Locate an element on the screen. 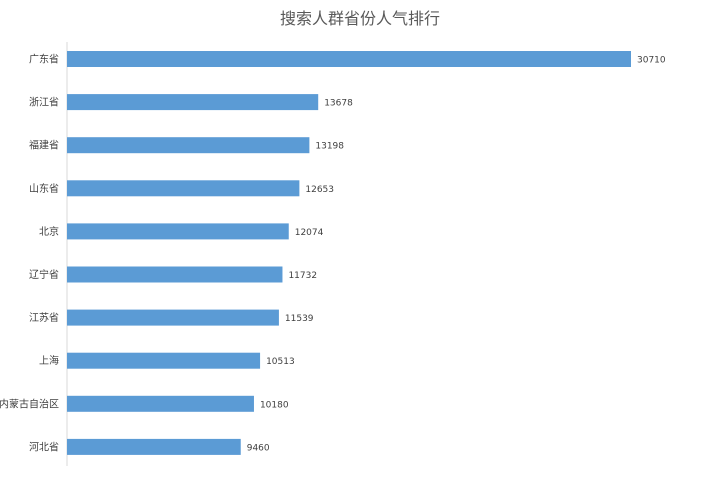 The image size is (720, 478). category-label: 辽宁省 is located at coordinates (44, 274).